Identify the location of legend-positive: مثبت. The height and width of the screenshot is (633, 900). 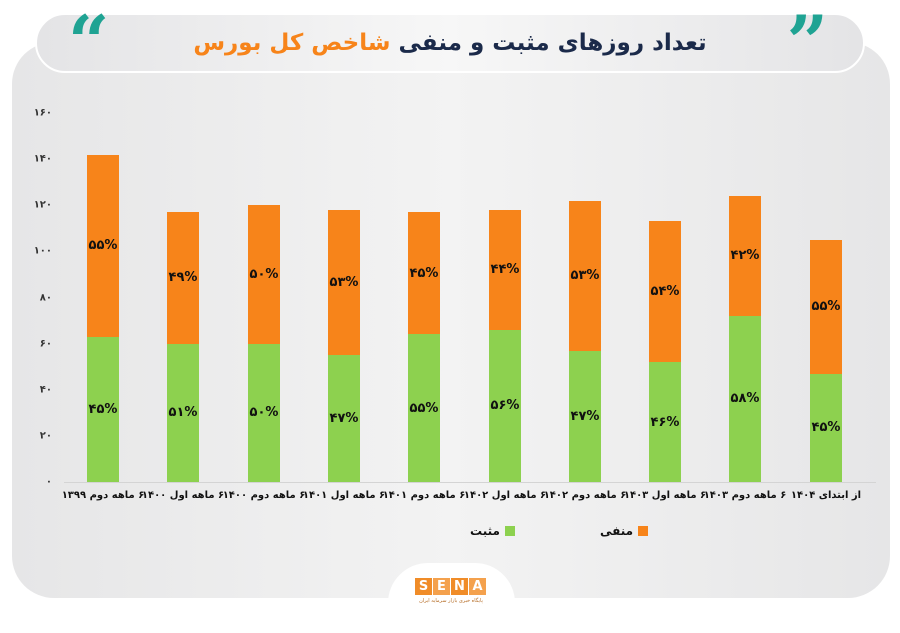
(492, 531).